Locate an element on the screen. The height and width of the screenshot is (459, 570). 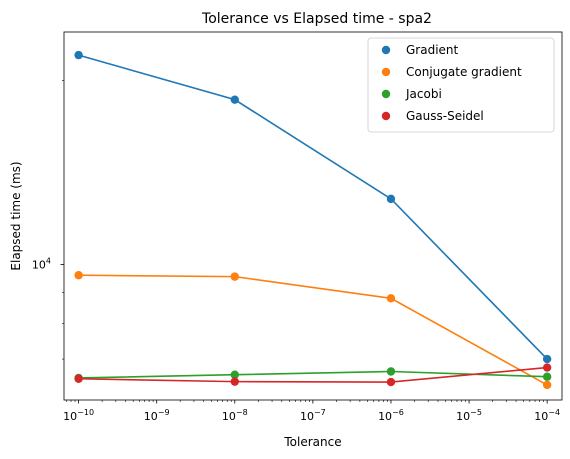
x-tick-exponent: −7 is located at coordinates (320, 412).